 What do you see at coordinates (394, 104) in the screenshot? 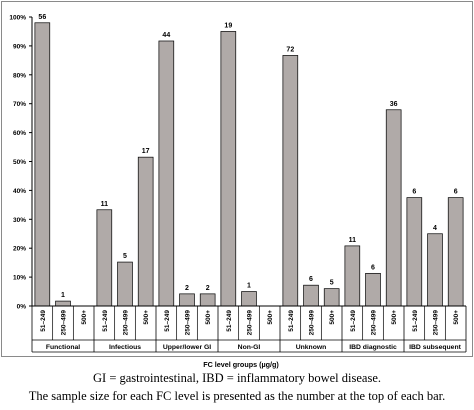
I see `bar-sample-size-label: 36` at bounding box center [394, 104].